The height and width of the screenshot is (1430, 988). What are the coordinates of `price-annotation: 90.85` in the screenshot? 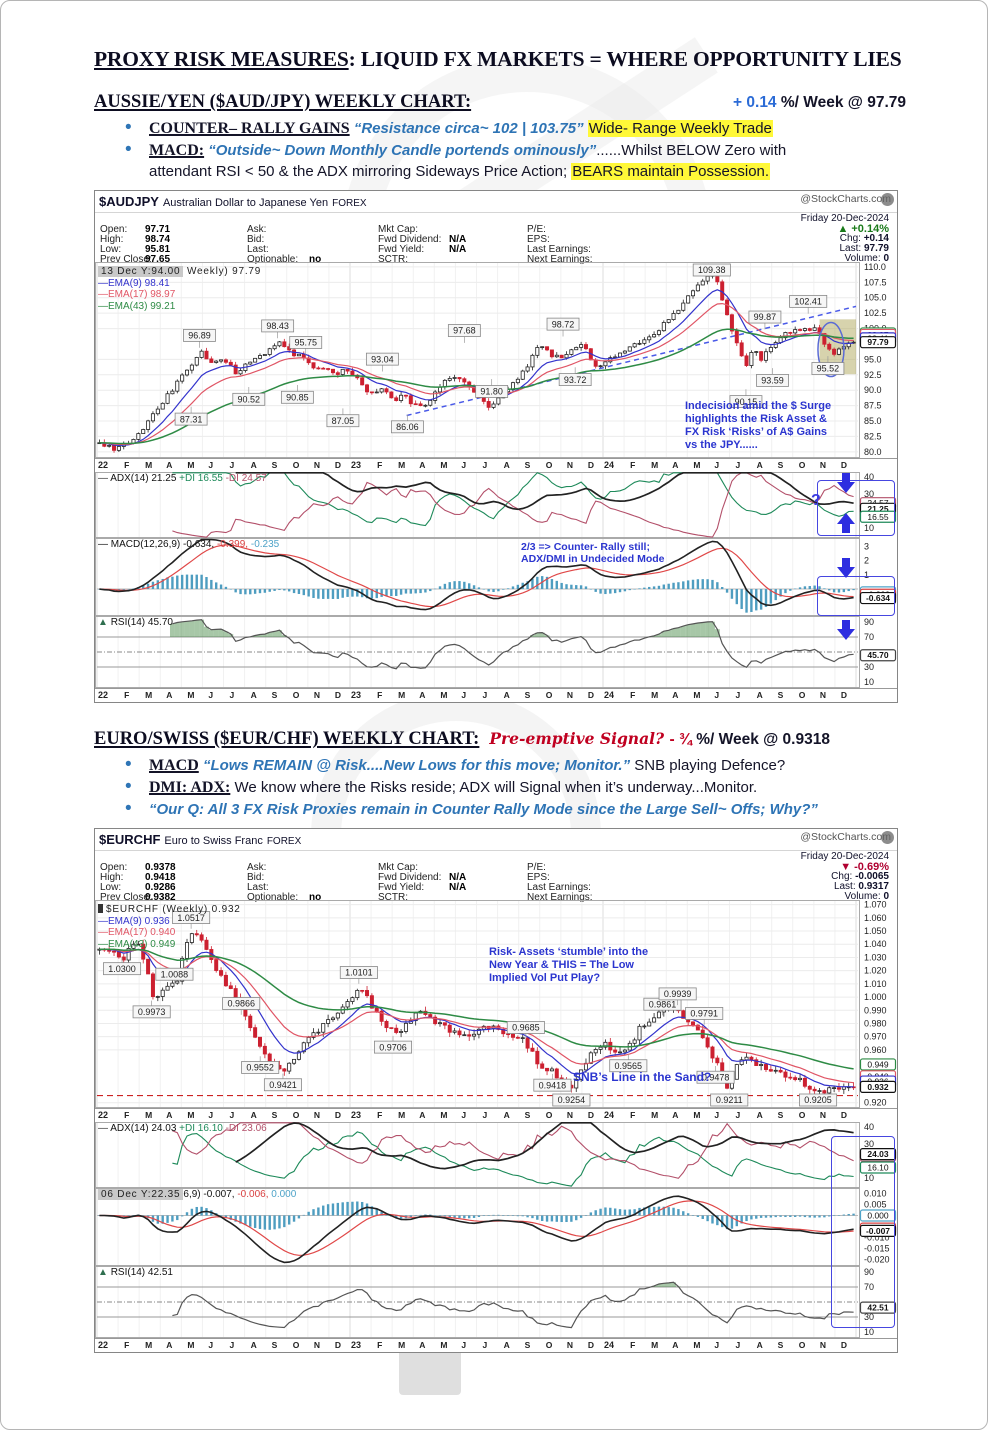 It's located at (297, 397).